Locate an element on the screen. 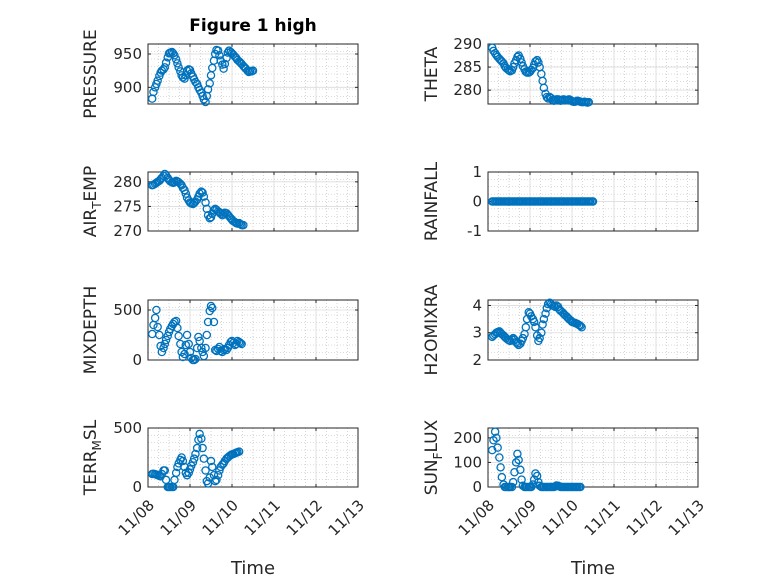  x-tick-label: 11/10 is located at coordinates (220, 517).